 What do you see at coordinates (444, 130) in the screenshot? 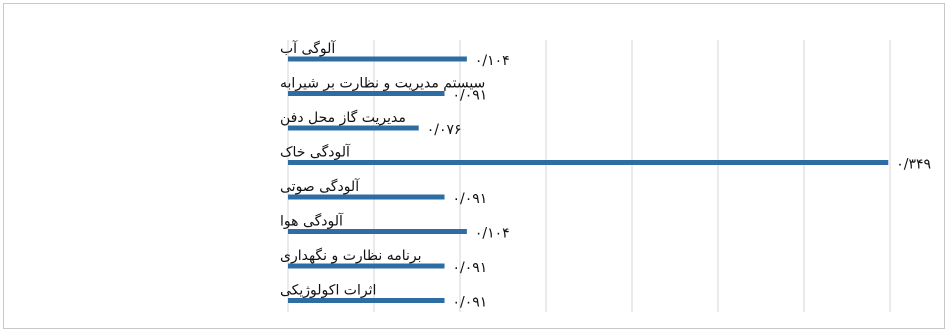
I see `value-label: ۰/۰۷۶` at bounding box center [444, 130].